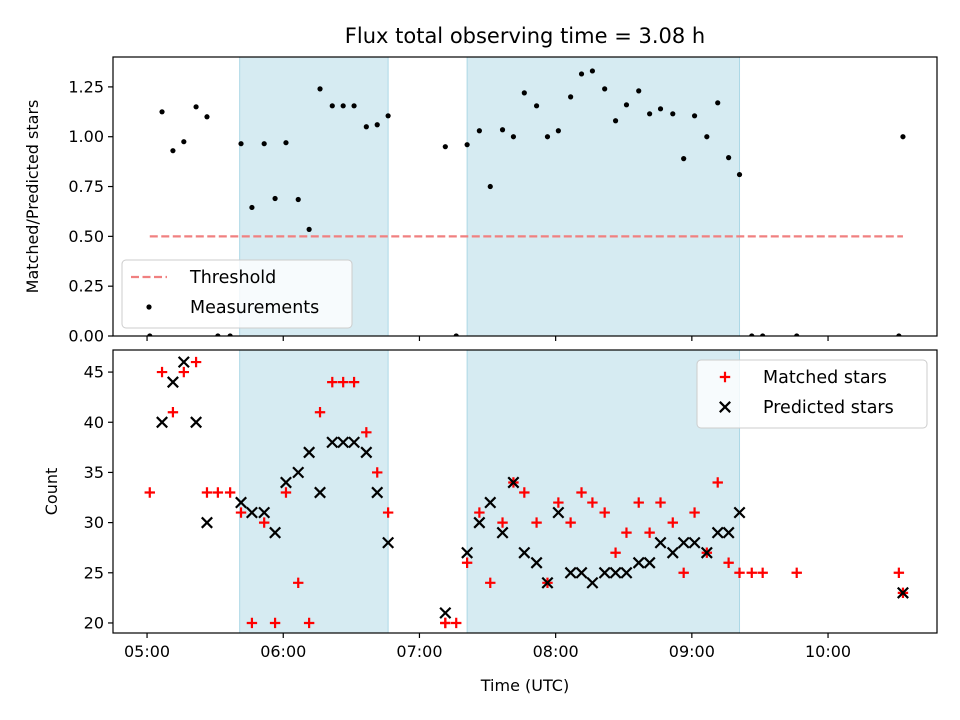 This screenshot has width=960, height=720. I want to click on y-tick-label: 0.50, so click(86, 236).